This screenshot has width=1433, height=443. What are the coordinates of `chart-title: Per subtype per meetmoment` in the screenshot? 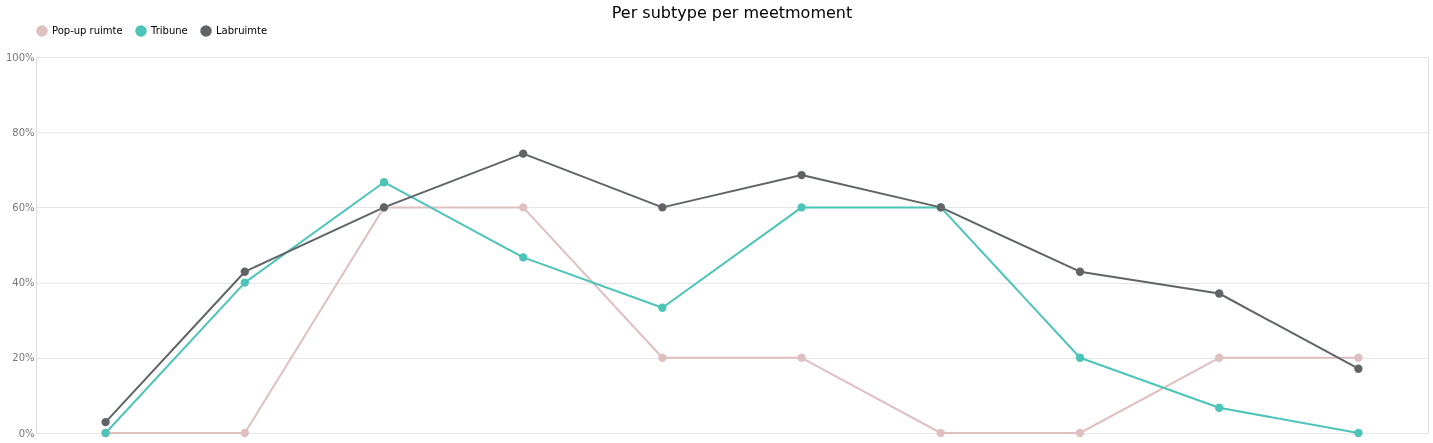 It's located at (732, 12).